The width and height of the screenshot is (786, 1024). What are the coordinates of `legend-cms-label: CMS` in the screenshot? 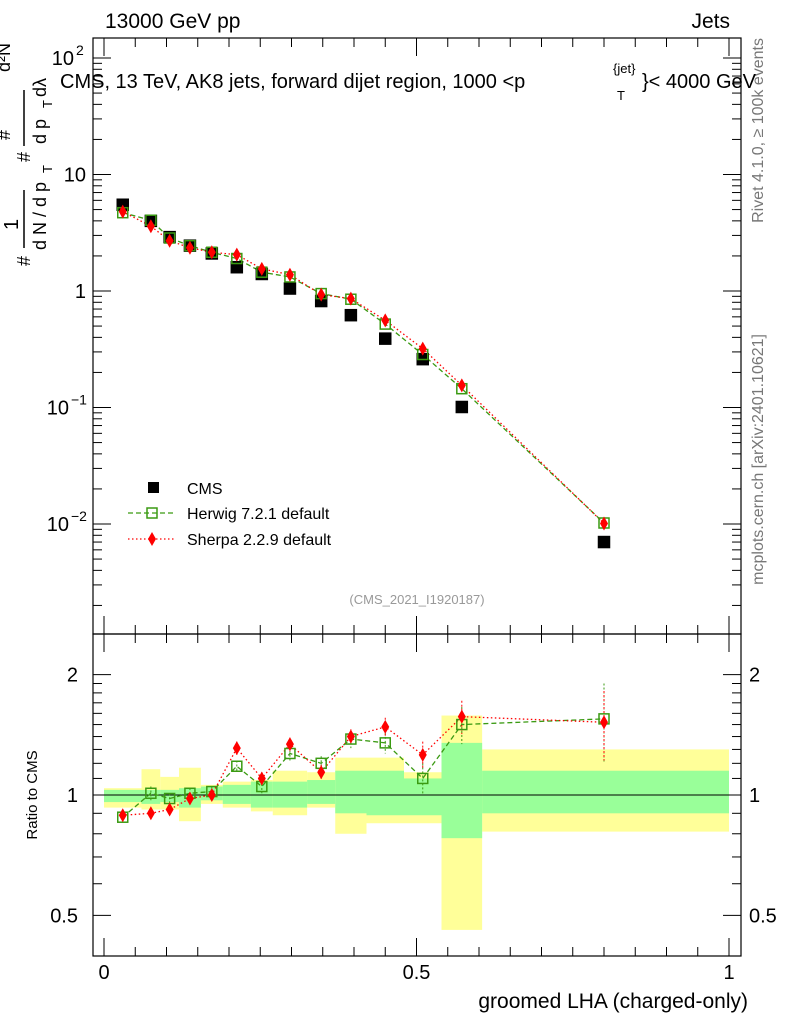 It's located at (205, 489).